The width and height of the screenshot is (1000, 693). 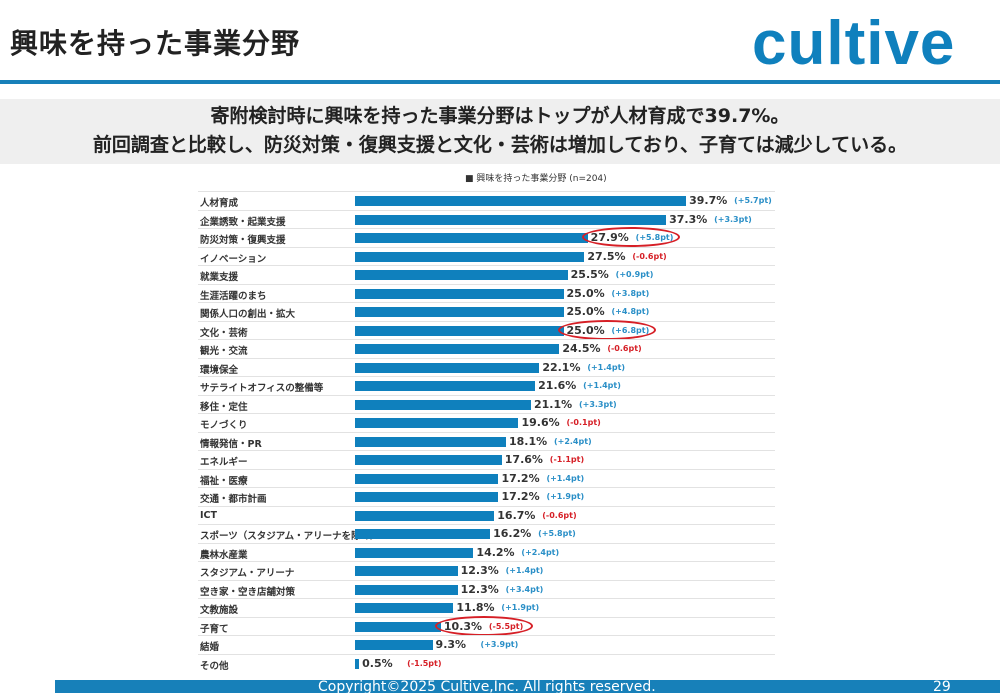 I want to click on category-label: 就業支援, so click(x=219, y=277).